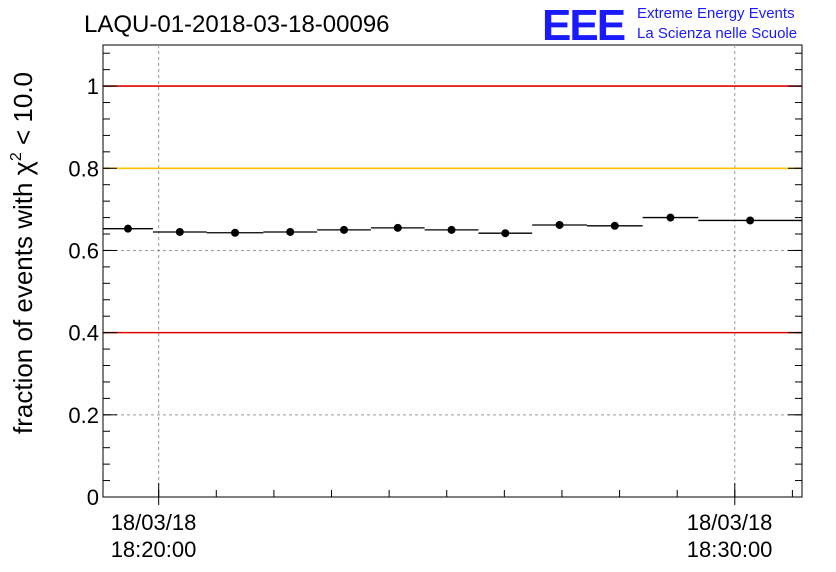  What do you see at coordinates (83, 333) in the screenshot?
I see `y-tick-label: 0.4` at bounding box center [83, 333].